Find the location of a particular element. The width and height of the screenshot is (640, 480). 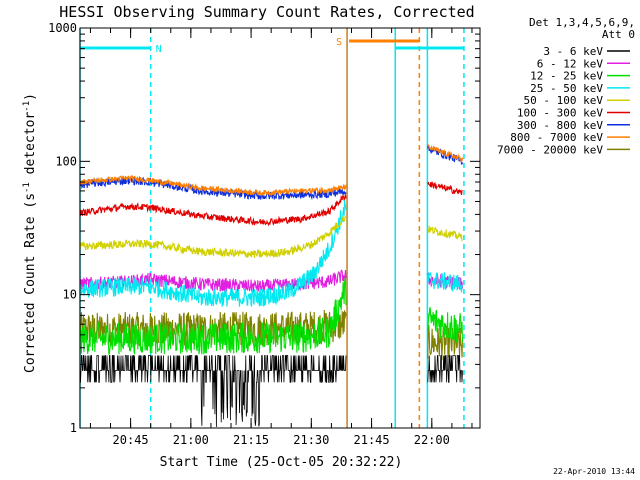

series-line-50-100-kev-seg2 is located at coordinates (445, 233).